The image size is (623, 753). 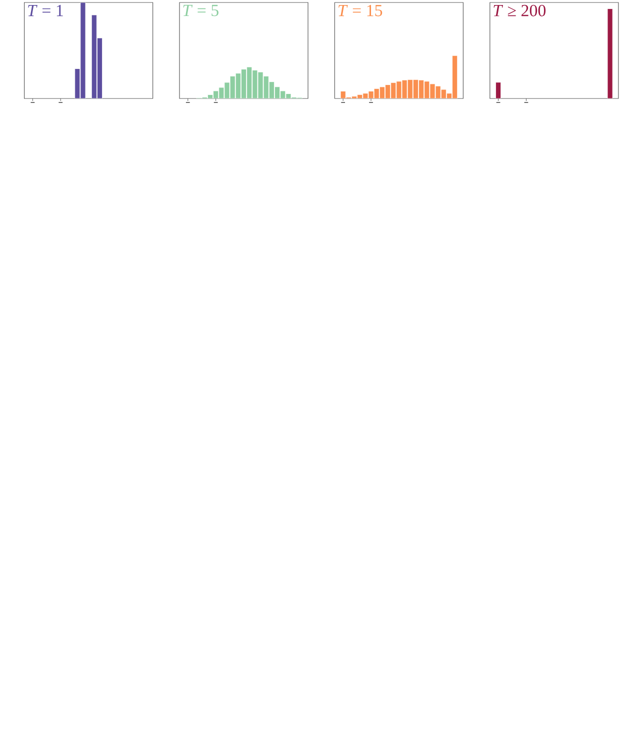 I want to click on chart-title: T ≥ 200, so click(x=520, y=10).